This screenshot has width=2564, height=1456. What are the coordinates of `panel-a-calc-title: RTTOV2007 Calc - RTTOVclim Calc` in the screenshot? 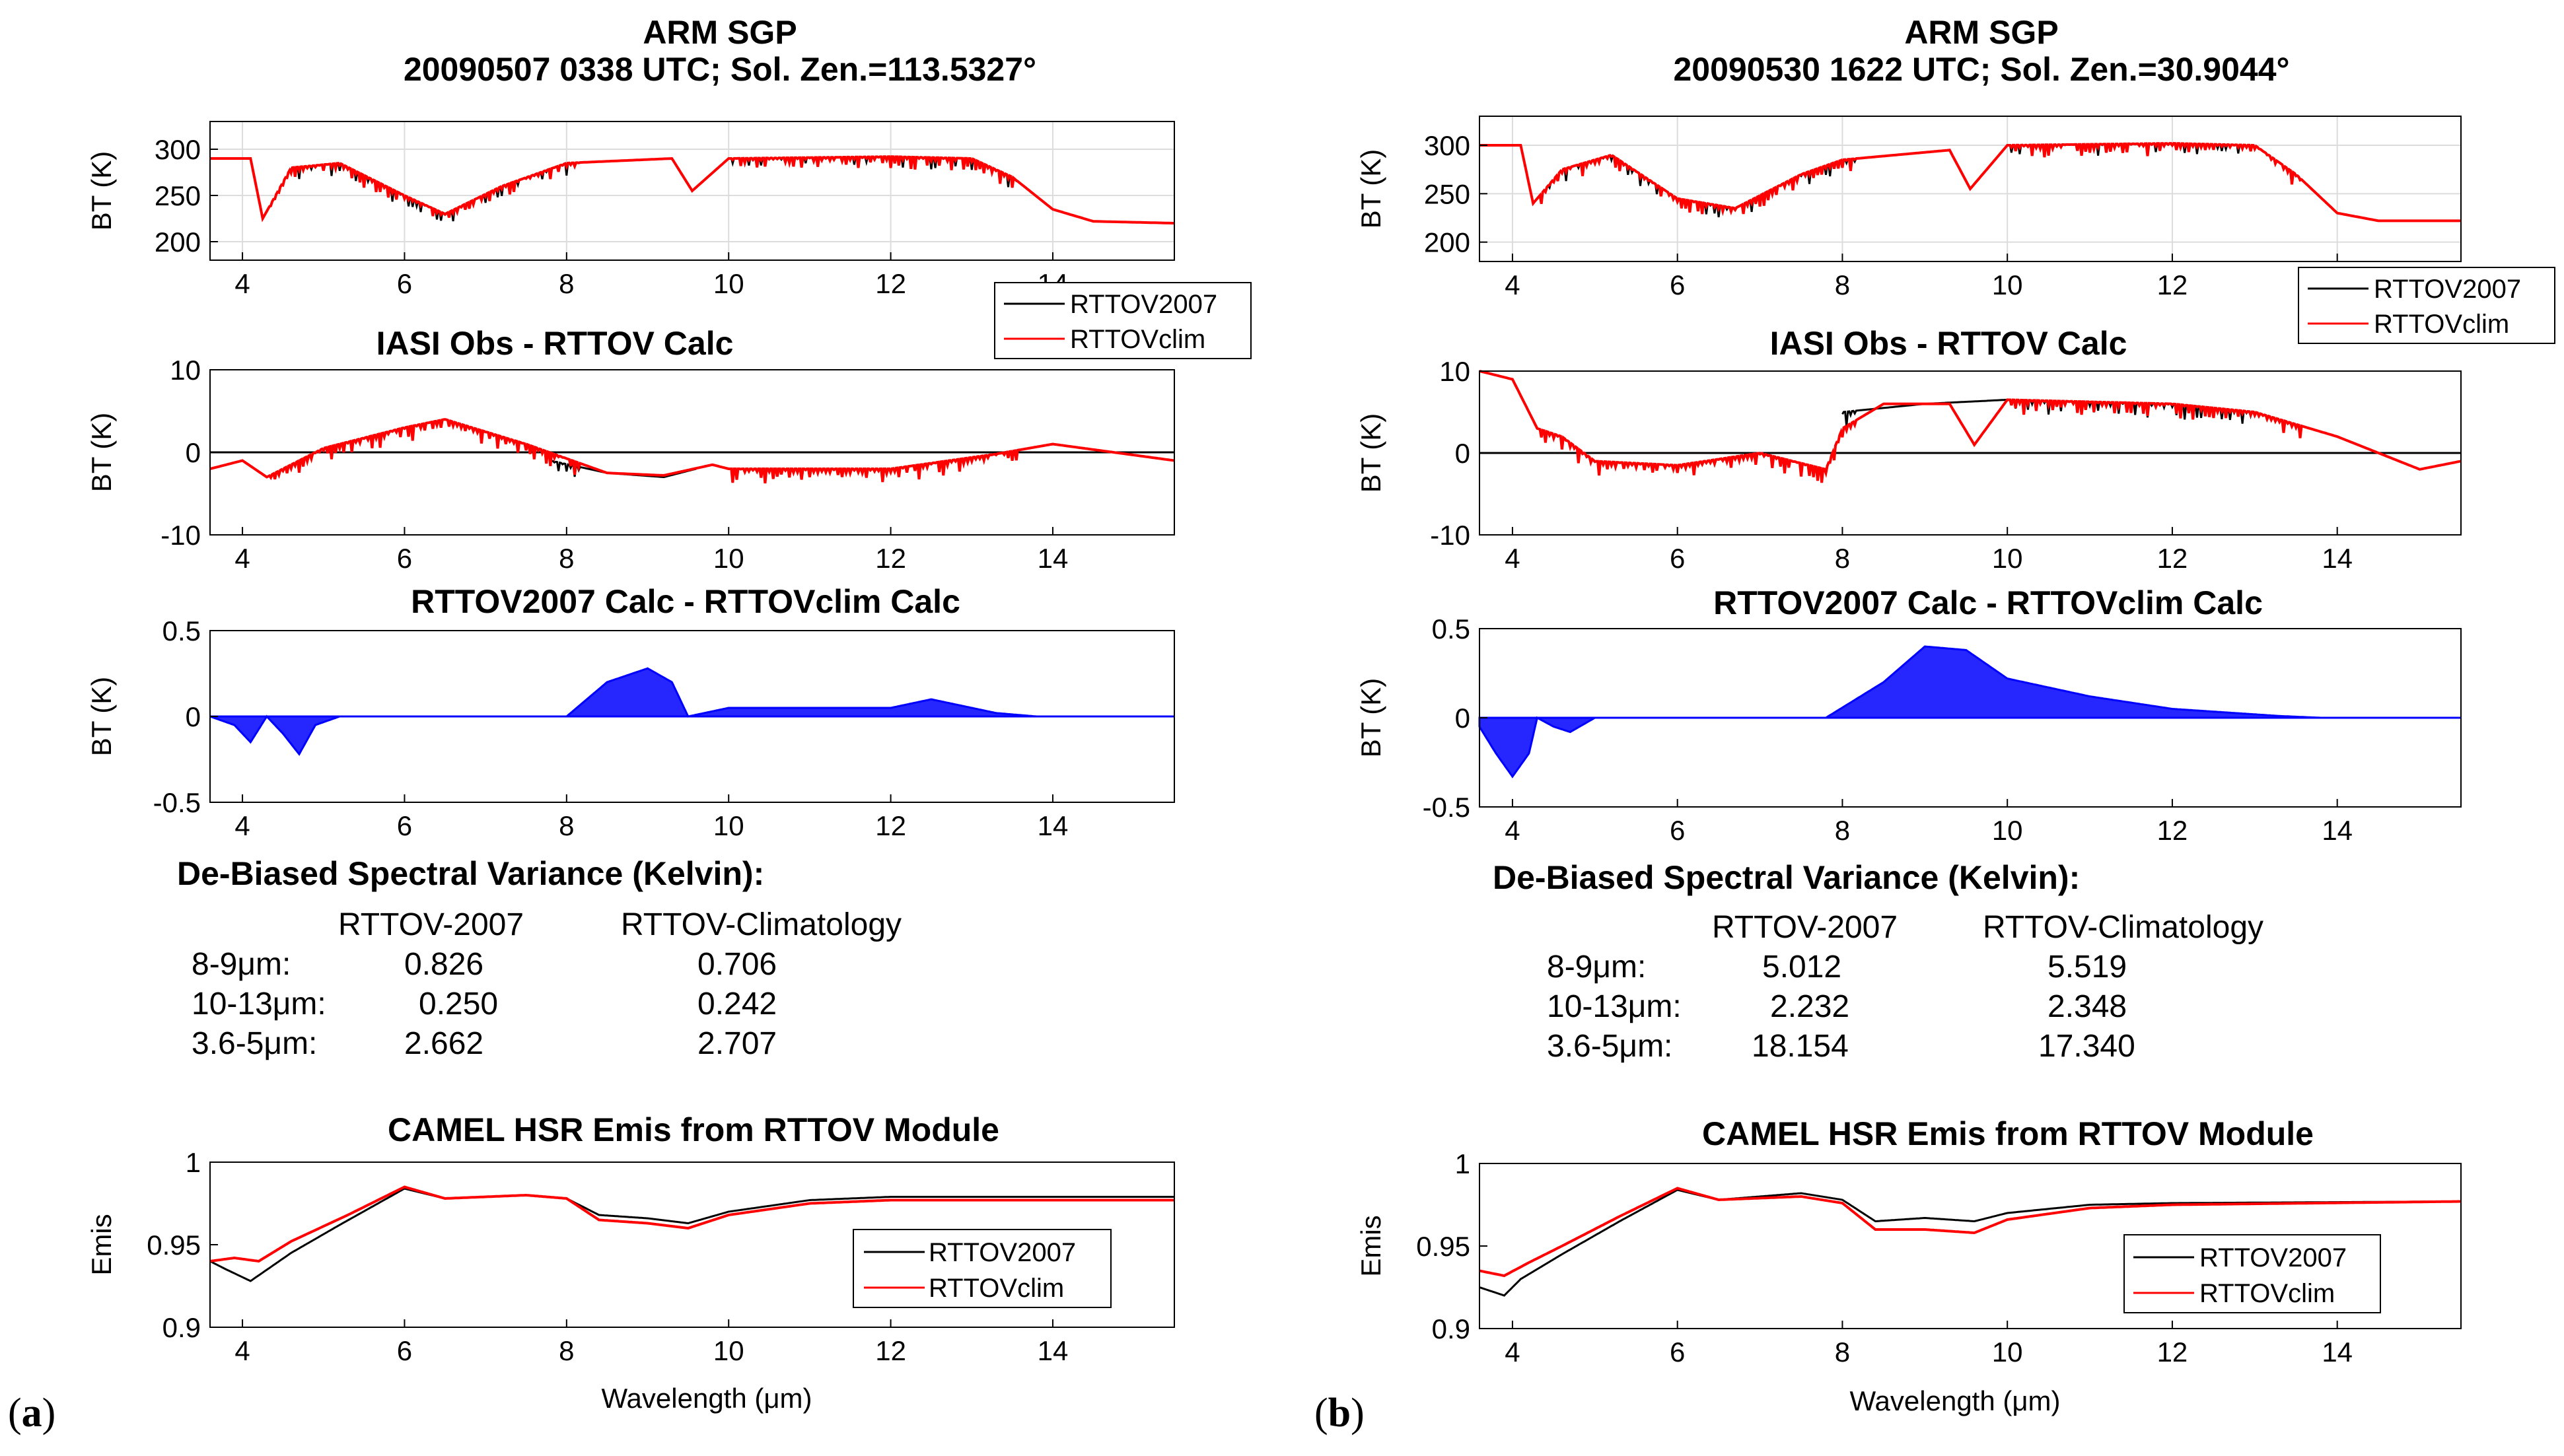 It's located at (685, 601).